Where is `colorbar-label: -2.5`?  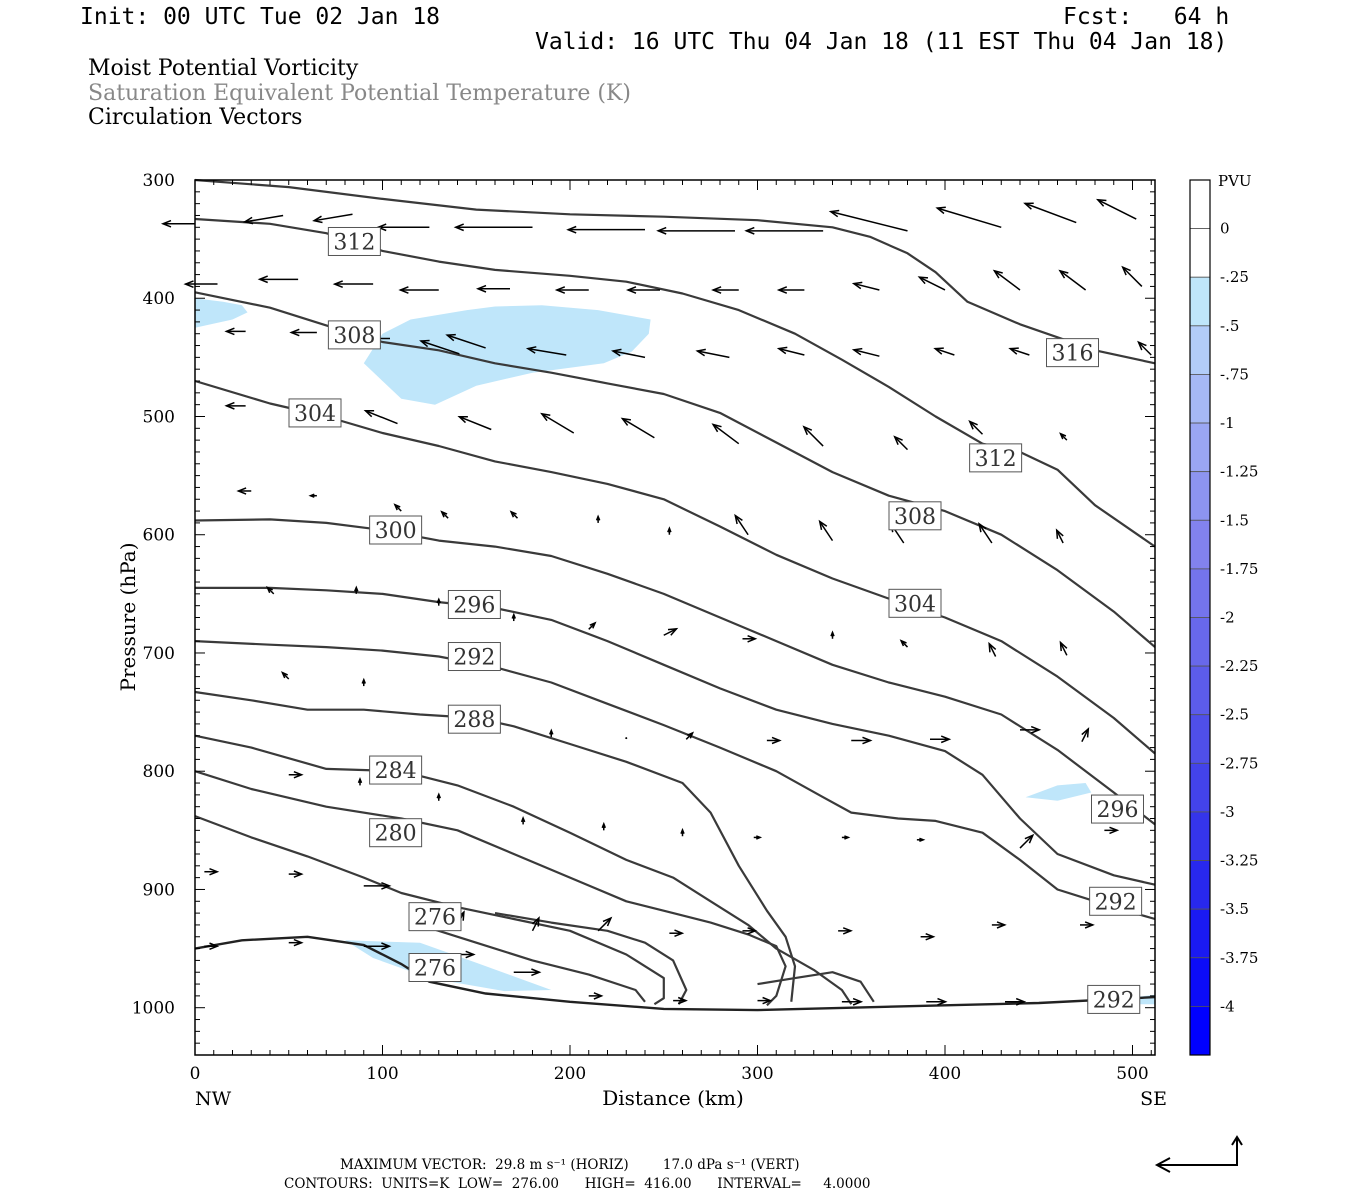
colorbar-label: -2.5 is located at coordinates (1234, 715).